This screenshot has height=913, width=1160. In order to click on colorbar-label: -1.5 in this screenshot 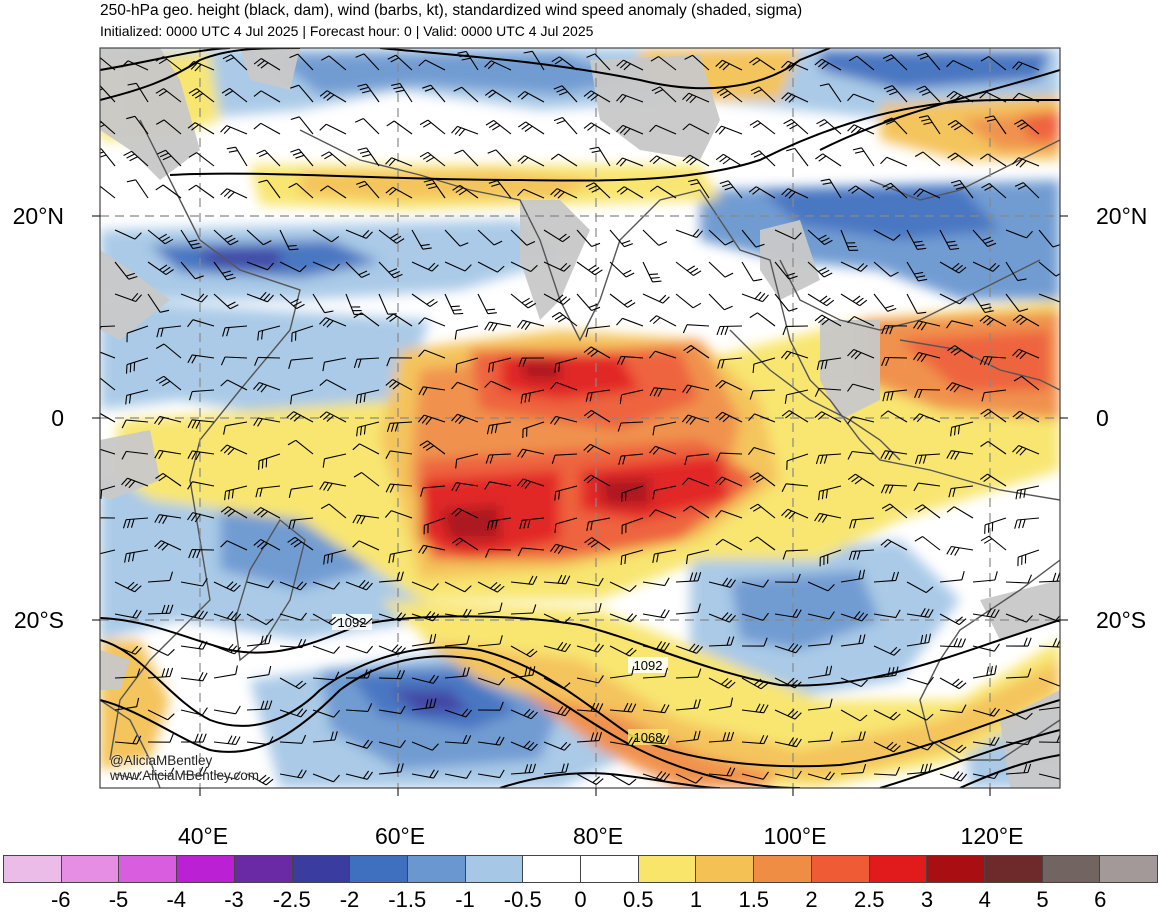, I will do `click(407, 899)`.